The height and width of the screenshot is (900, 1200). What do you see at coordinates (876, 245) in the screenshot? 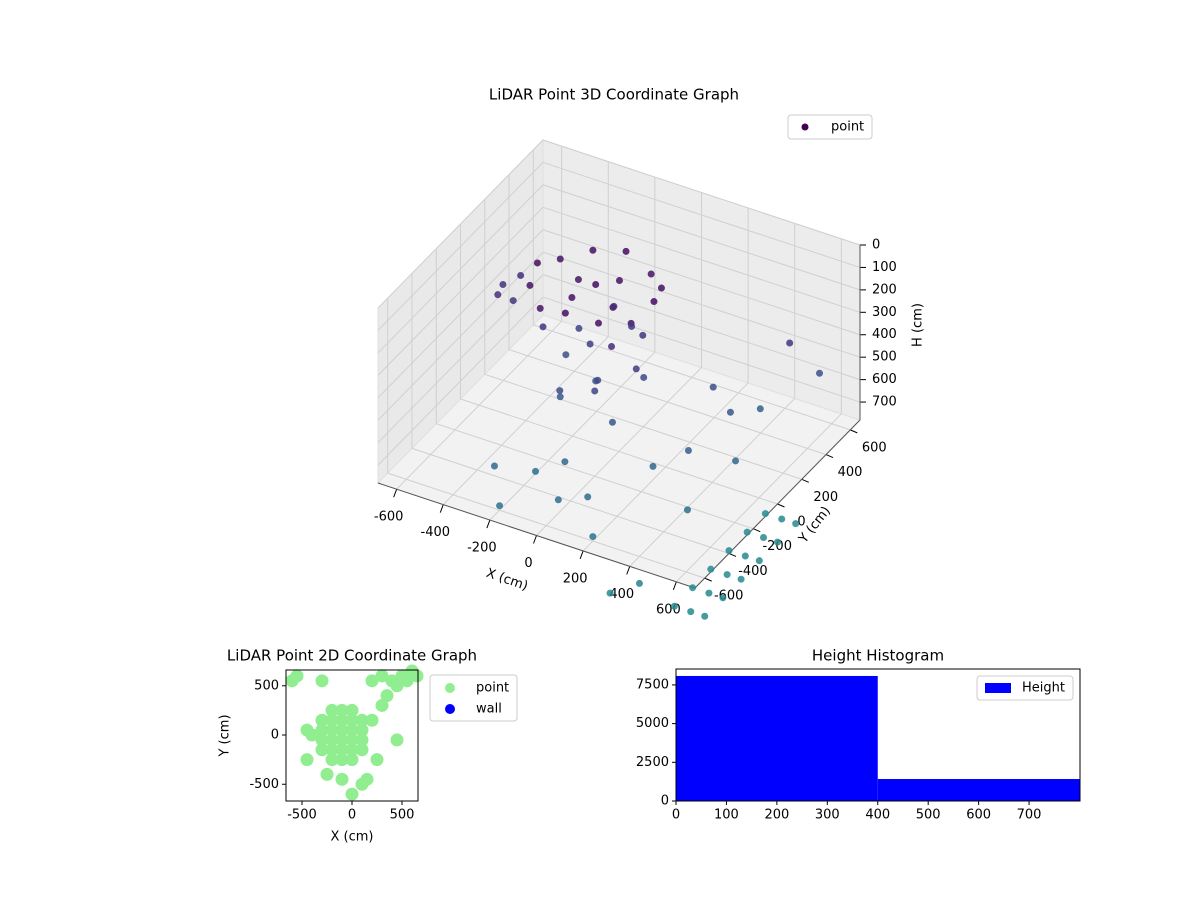
I see `z-tick-label: 0` at bounding box center [876, 245].